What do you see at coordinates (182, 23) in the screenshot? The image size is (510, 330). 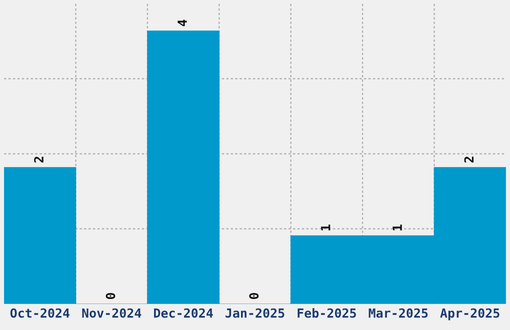 I see `data-label: 4` at bounding box center [182, 23].